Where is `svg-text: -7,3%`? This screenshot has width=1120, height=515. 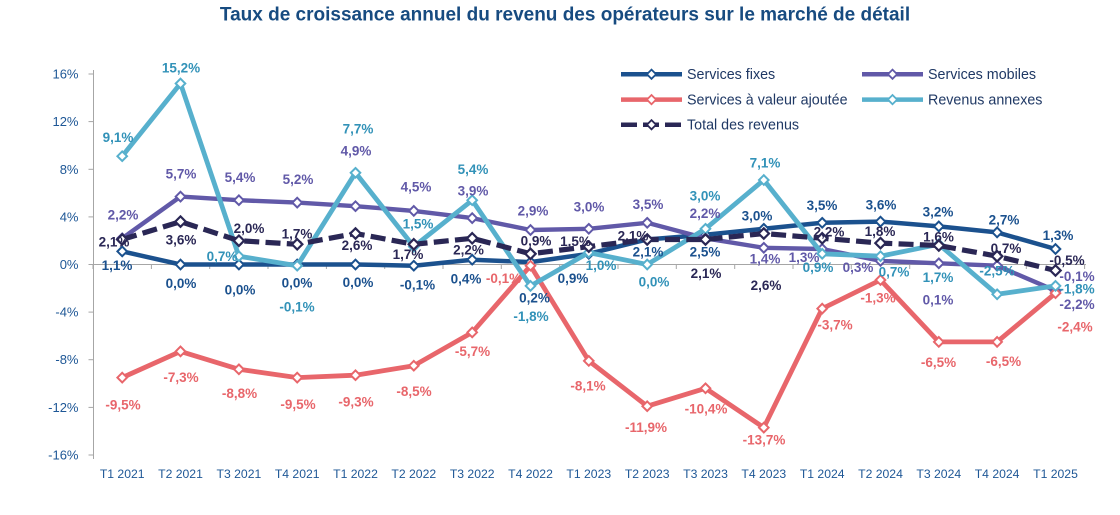 svg-text: -7,3% is located at coordinates (180, 377).